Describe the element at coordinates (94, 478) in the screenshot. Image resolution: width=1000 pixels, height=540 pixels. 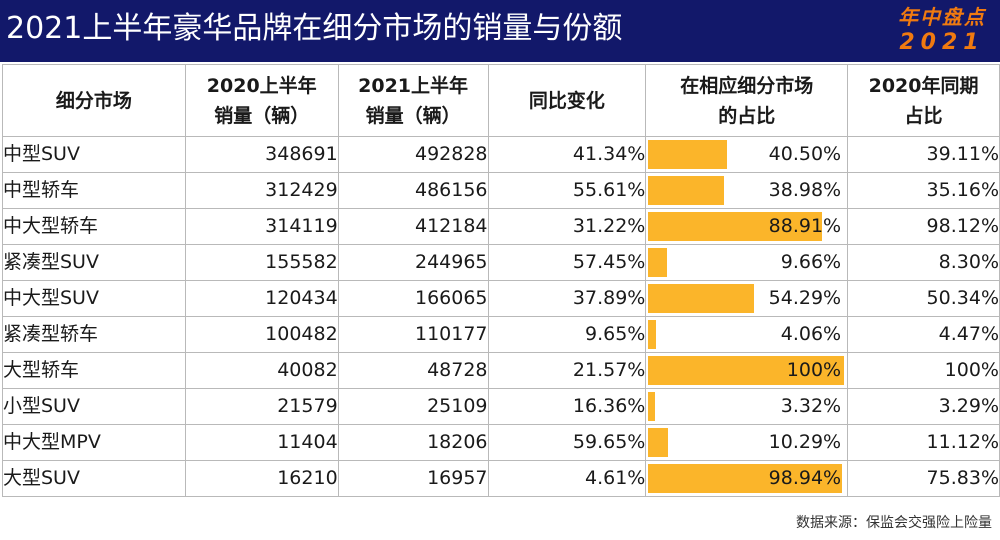
I see `segment-cell: 大型SUV` at that location.